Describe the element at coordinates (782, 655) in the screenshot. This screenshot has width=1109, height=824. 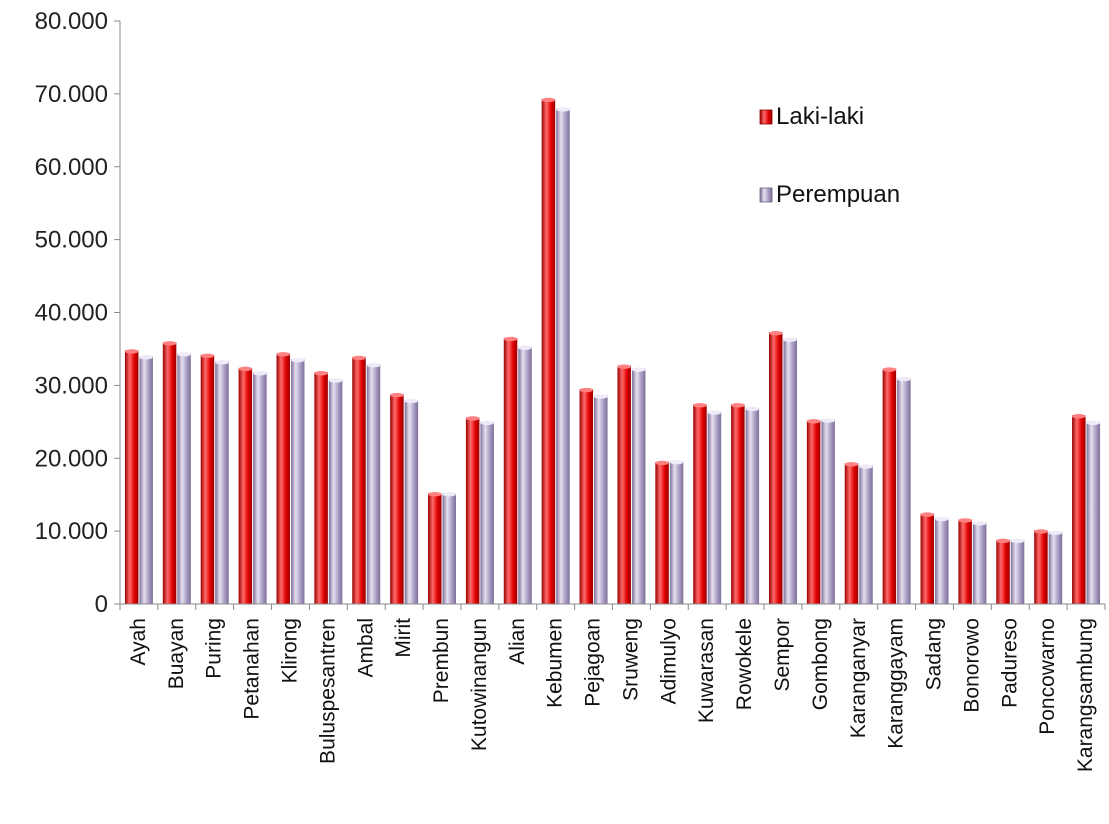
I see `x-tick-label: Sempor` at that location.